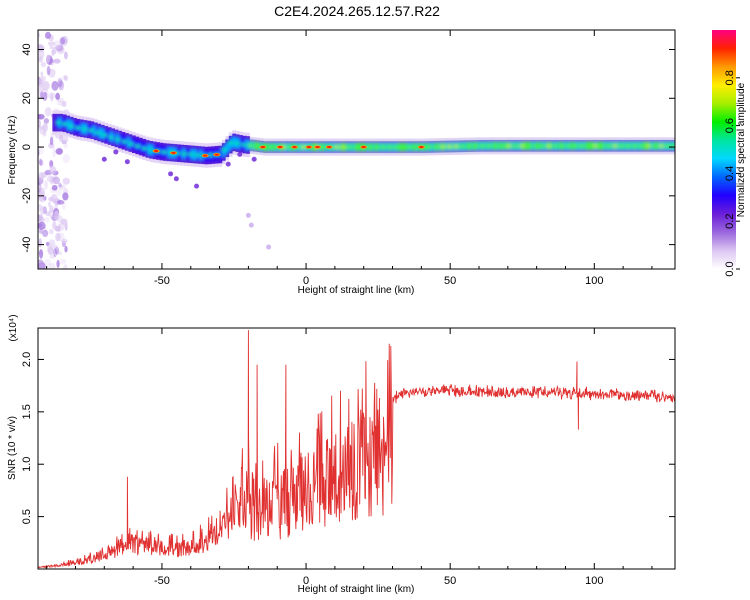  Describe the element at coordinates (730, 173) in the screenshot. I see `colorbar-tick-label: 0.4` at that location.